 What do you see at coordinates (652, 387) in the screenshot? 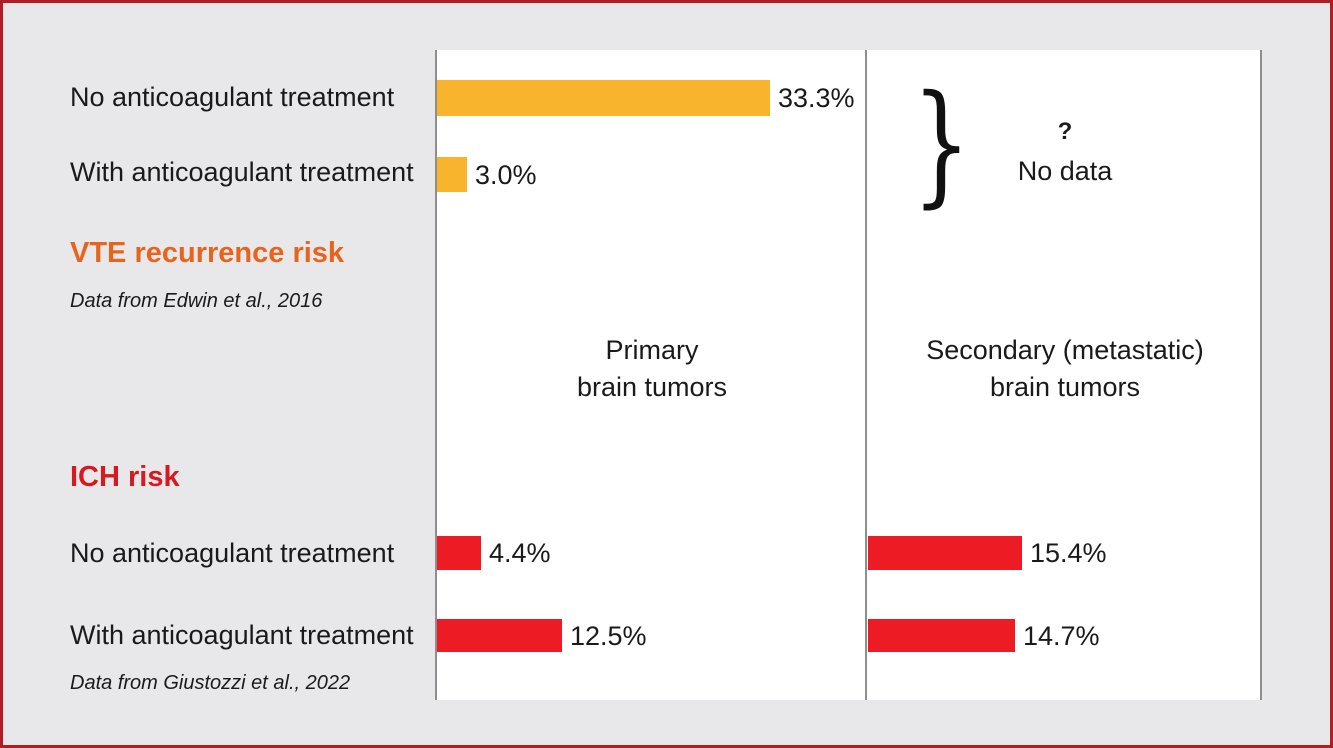
I see `panel-title-primary-line2: brain tumors` at bounding box center [652, 387].